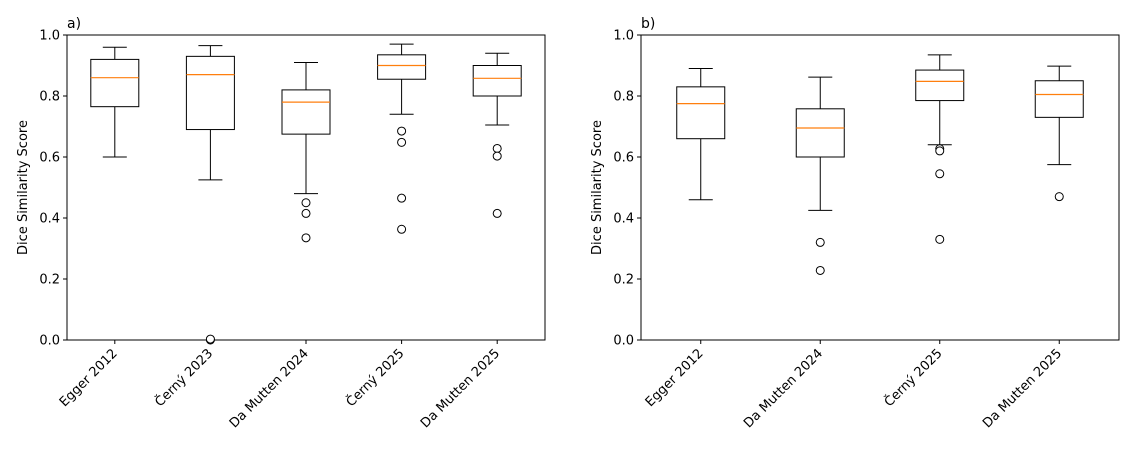  Describe the element at coordinates (184, 378) in the screenshot. I see `x-tick-label: Černý 2023` at that location.